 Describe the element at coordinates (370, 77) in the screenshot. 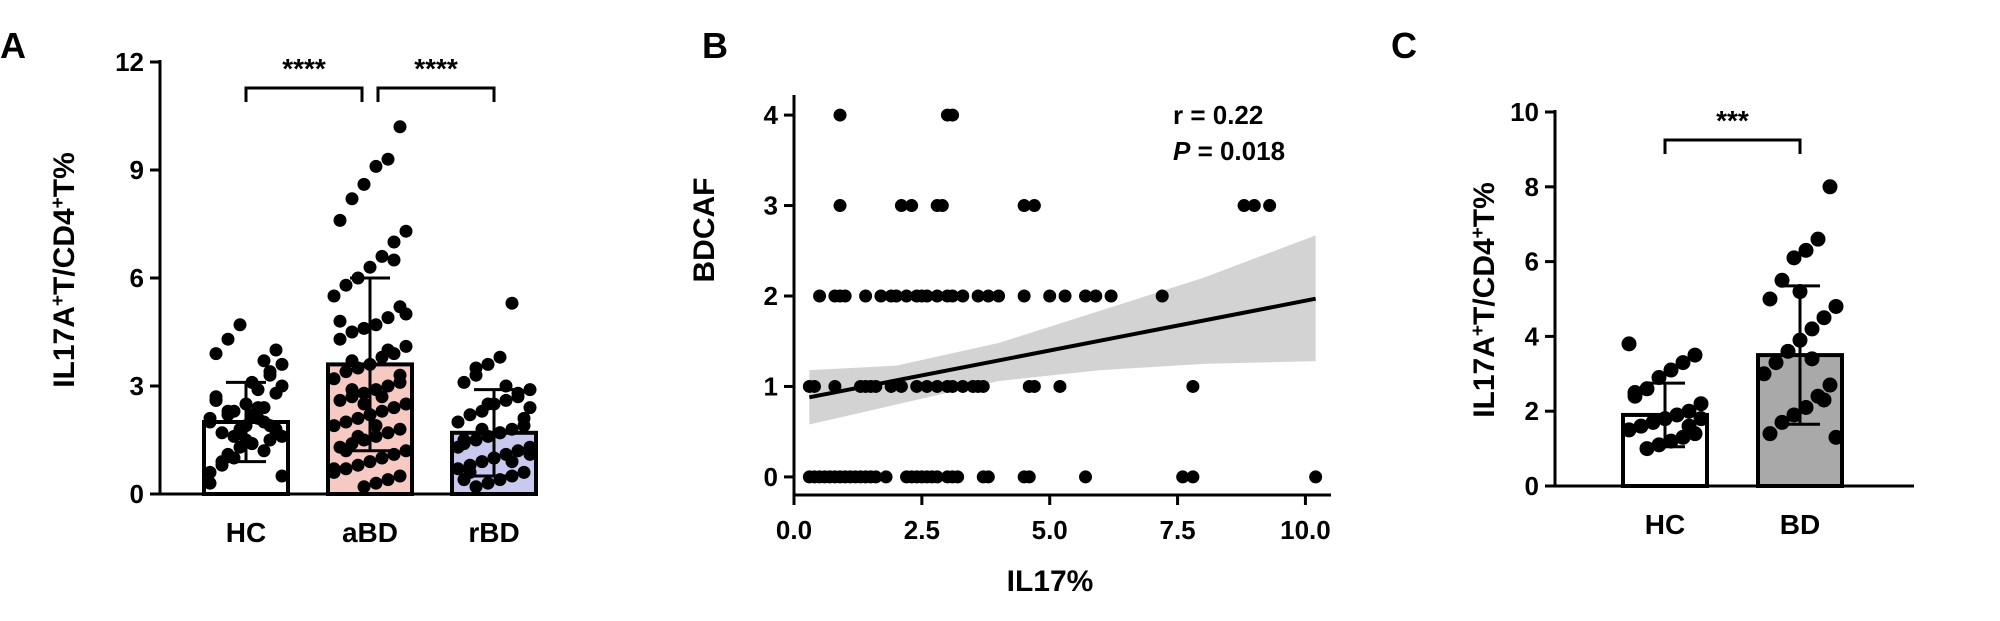

I see `panel-a-significance: **** ****` at that location.